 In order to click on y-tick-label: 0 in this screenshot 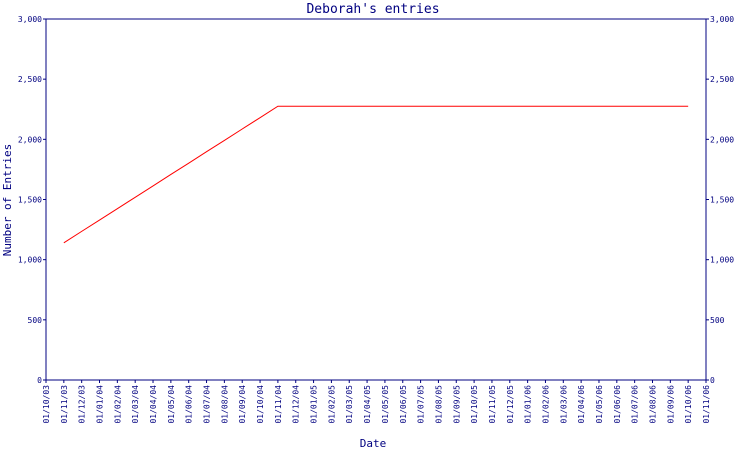, I will do `click(39, 380)`.